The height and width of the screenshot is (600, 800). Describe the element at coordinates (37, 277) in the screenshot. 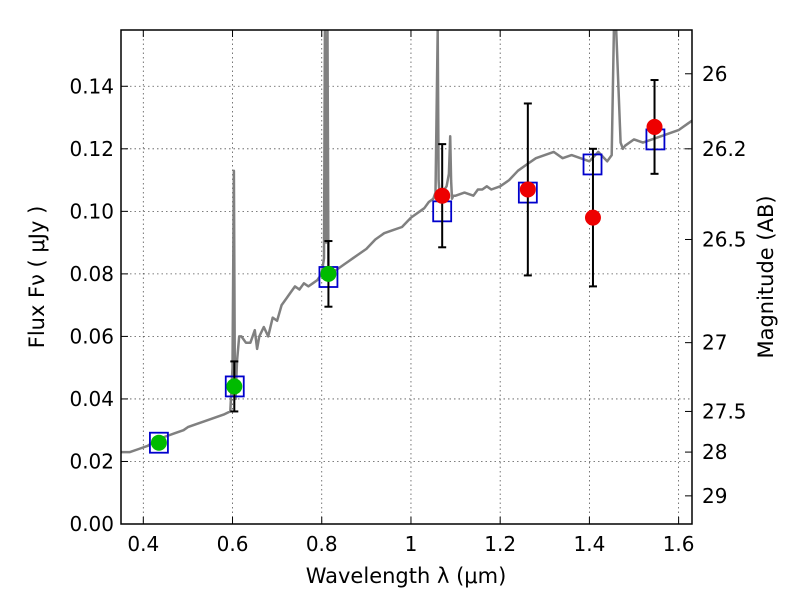

I see `y-axis-title: Flux Fν ( μJy )` at that location.